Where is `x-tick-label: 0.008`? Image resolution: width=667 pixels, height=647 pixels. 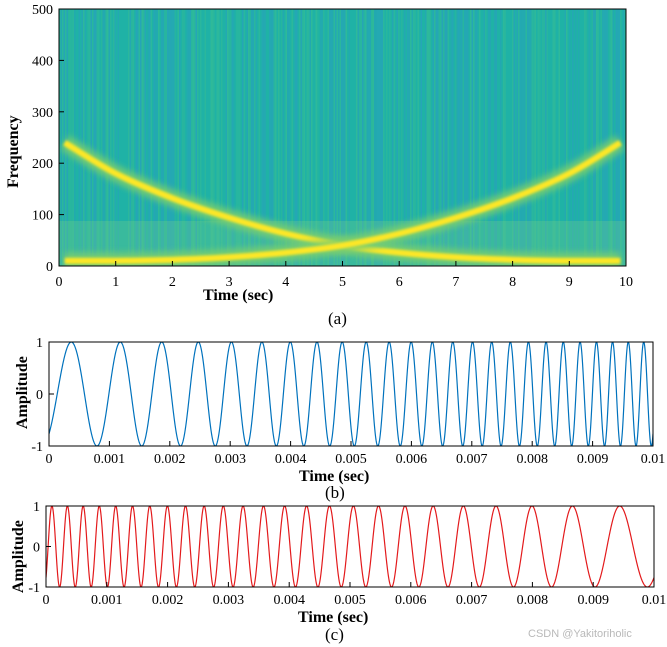
x-tick-label: 0.008 is located at coordinates (533, 600).